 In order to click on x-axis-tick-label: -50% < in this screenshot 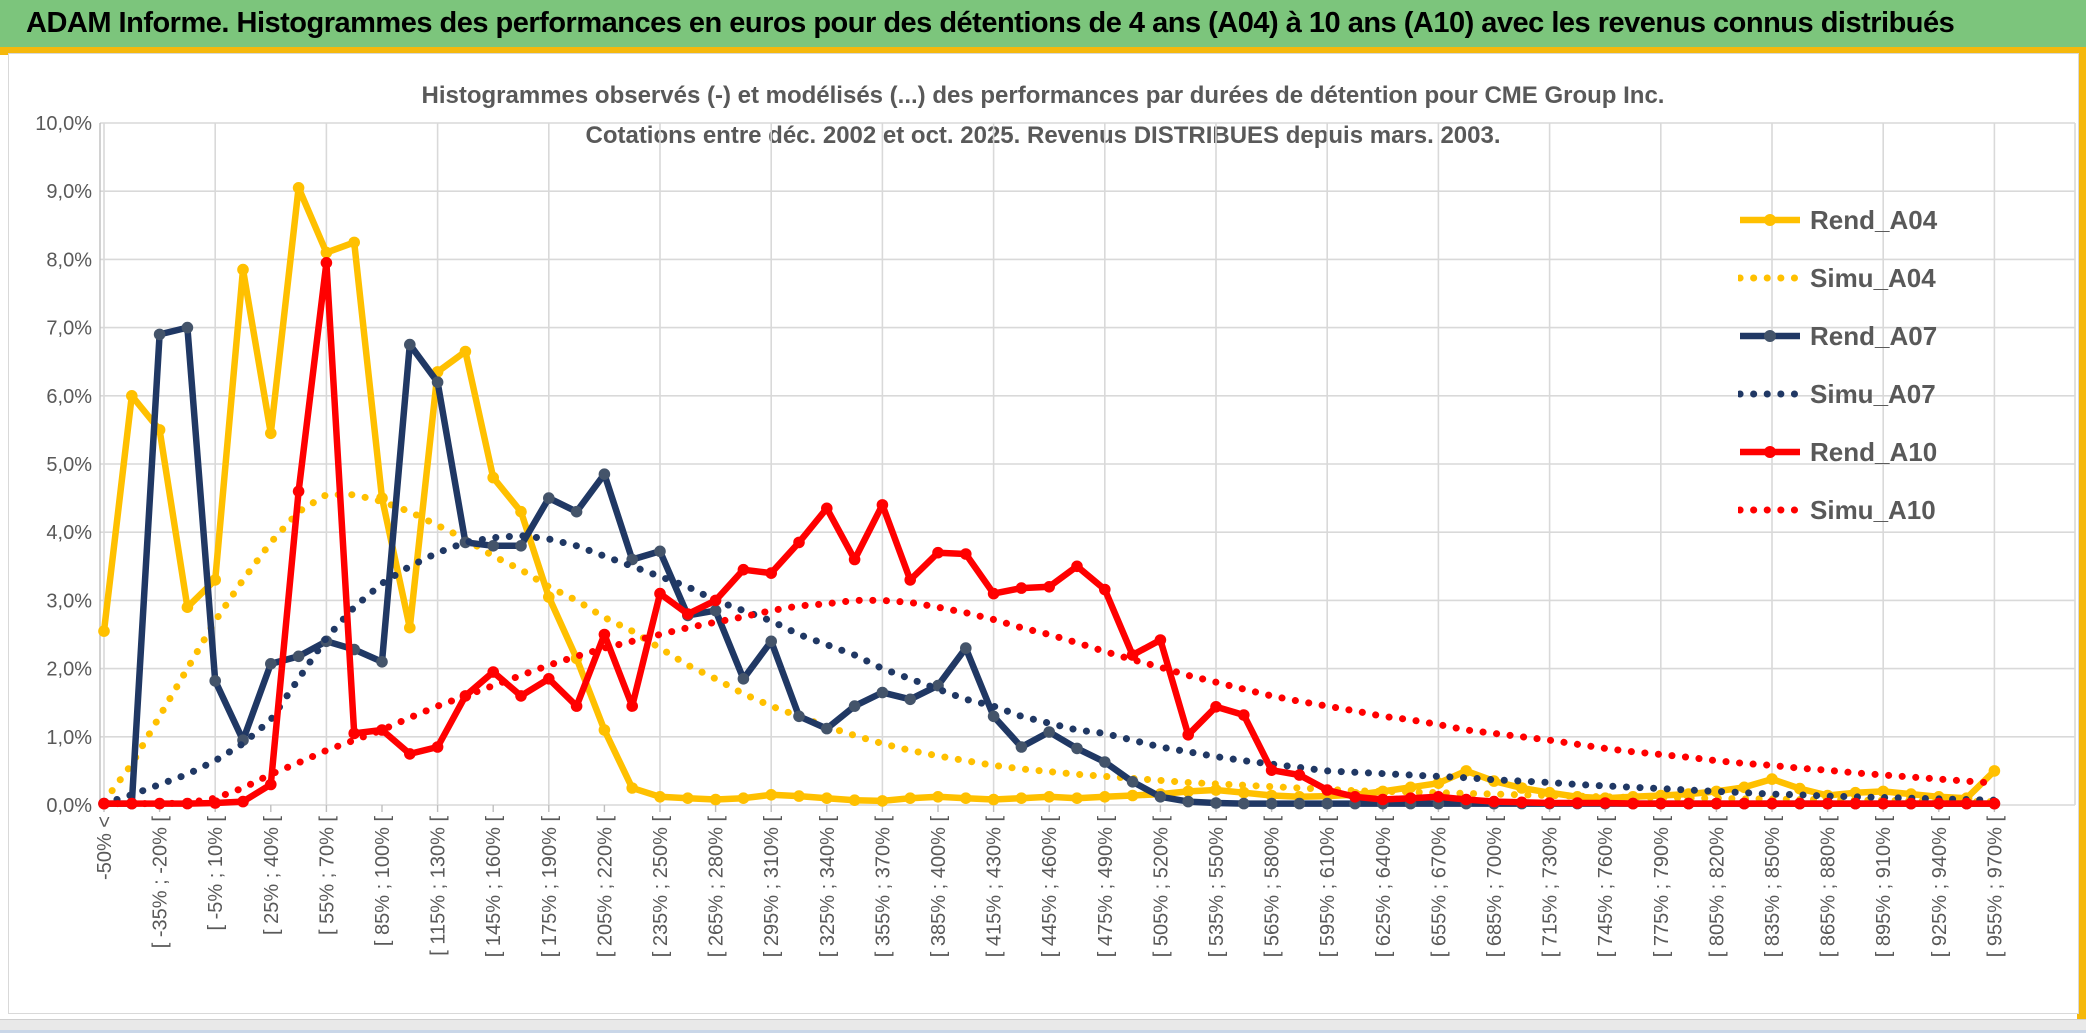, I will do `click(105, 848)`.